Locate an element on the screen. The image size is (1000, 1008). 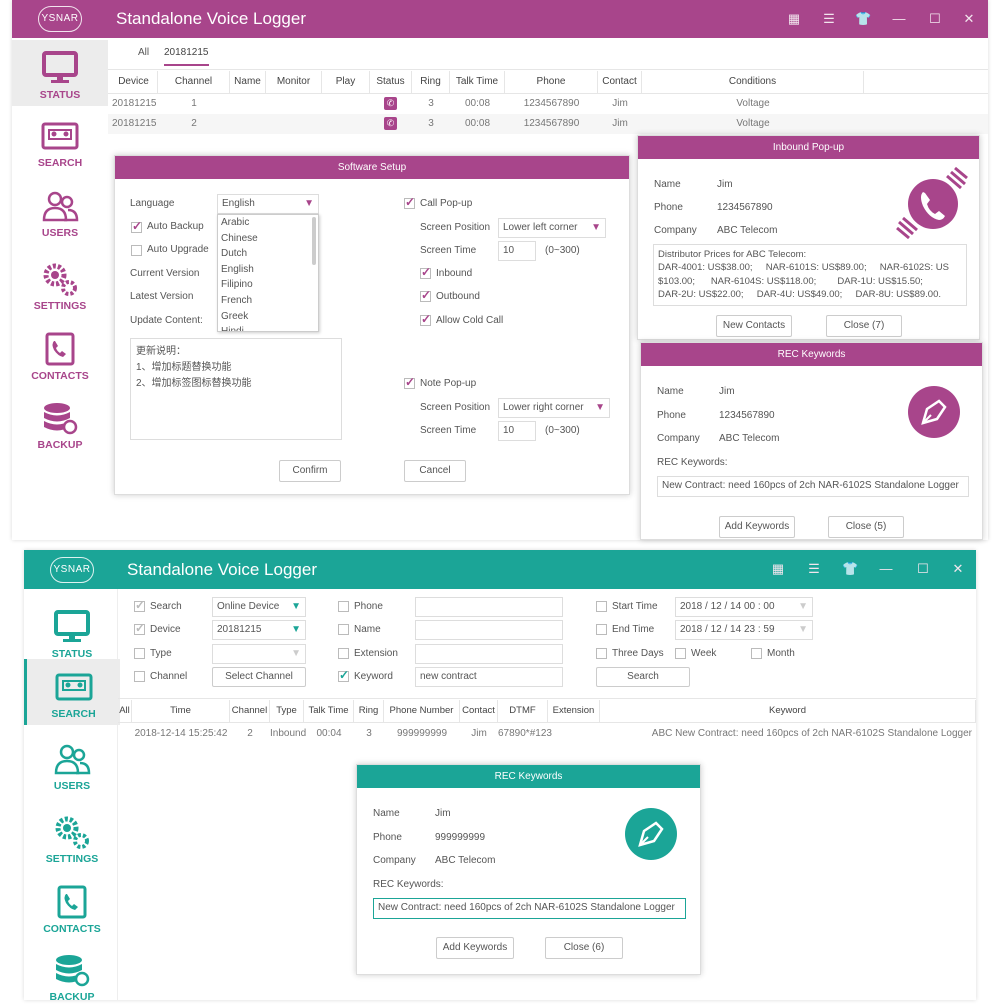
column-header-type: Type is located at coordinates (287, 711).